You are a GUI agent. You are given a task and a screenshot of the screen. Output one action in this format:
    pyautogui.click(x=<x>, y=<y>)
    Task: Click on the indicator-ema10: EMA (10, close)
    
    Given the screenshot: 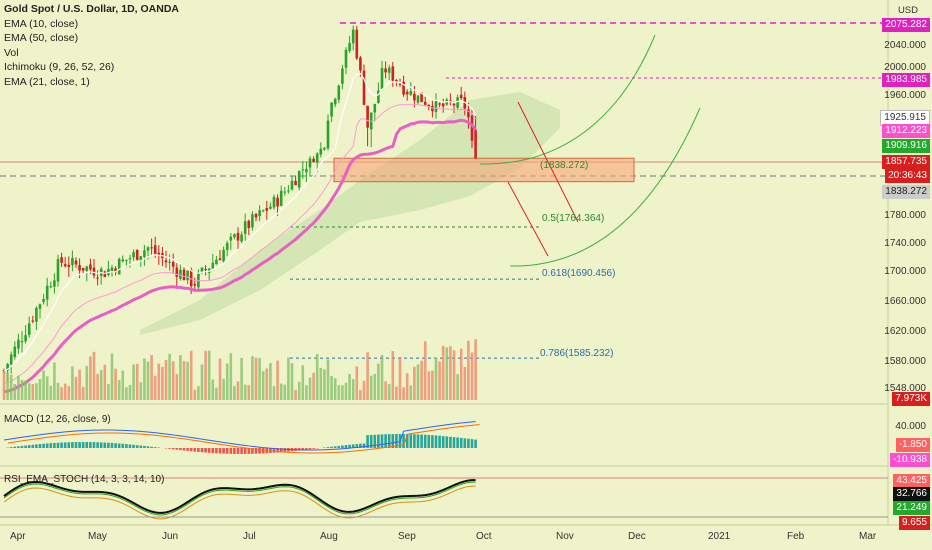 What is the action you would take?
    pyautogui.click(x=41, y=23)
    